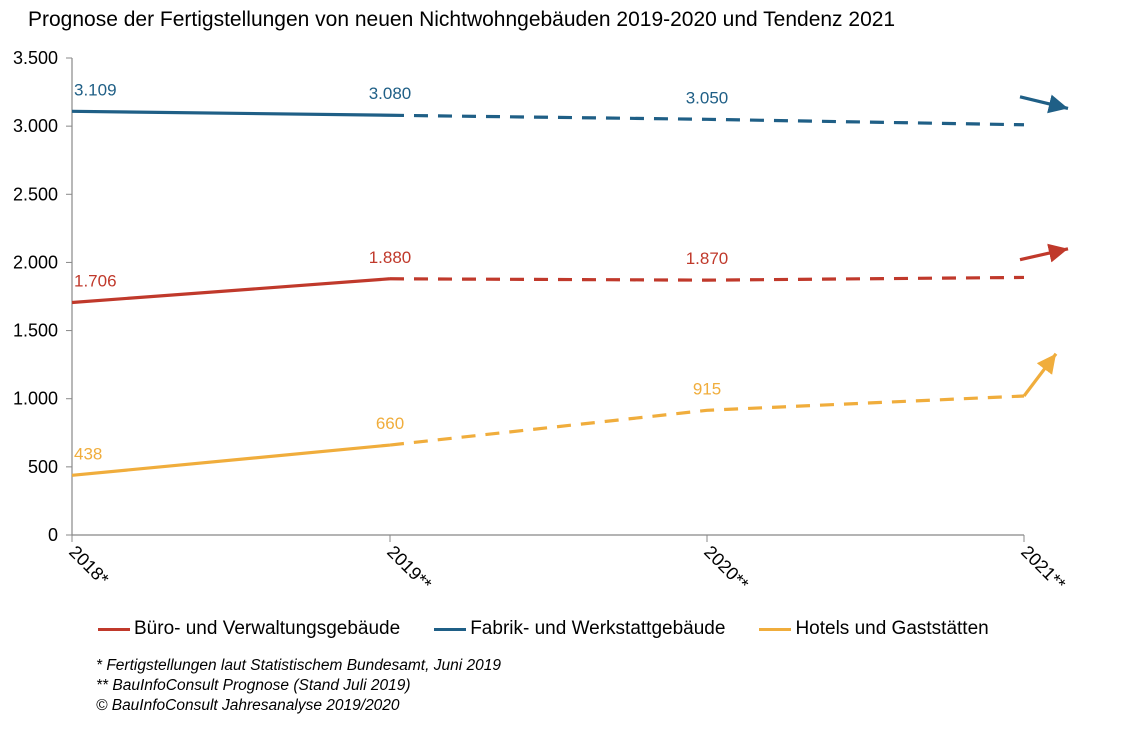 This screenshot has width=1148, height=738. Describe the element at coordinates (267, 628) in the screenshot. I see `legend-label: Büro- und Verwaltungsgebäude` at that location.